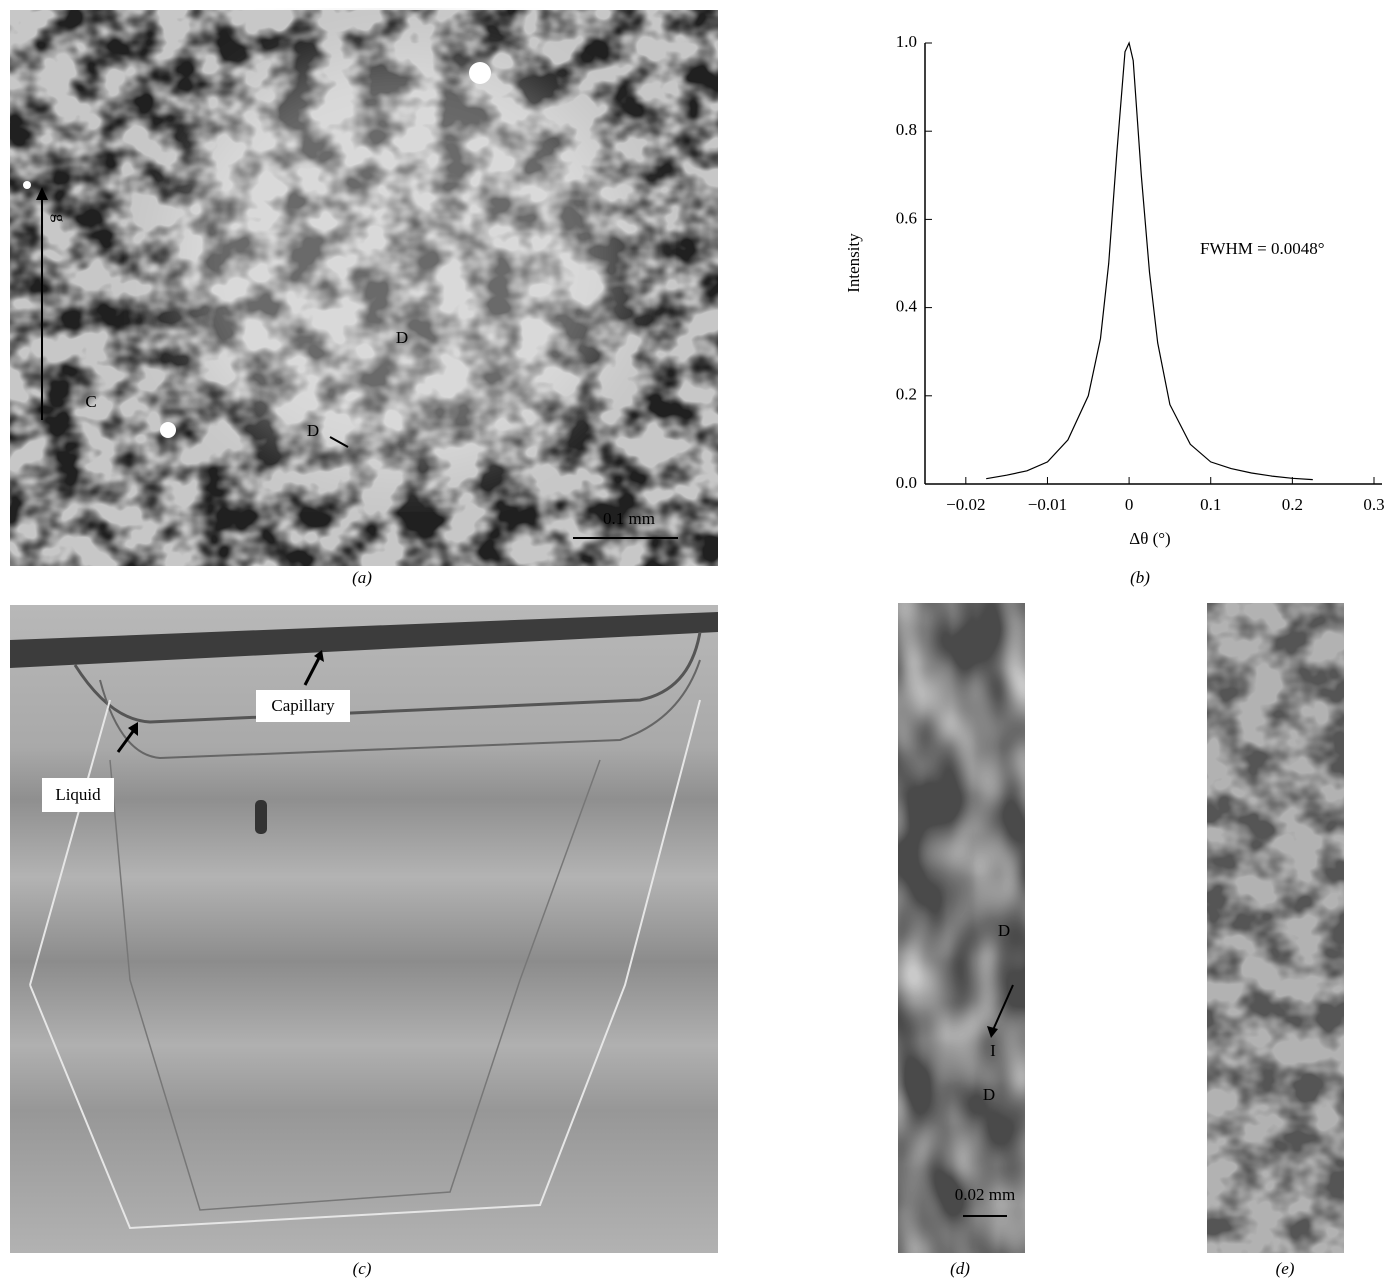 The image size is (1396, 1283). What do you see at coordinates (1373, 504) in the screenshot?
I see `x-tick-label: 0.3` at bounding box center [1373, 504].